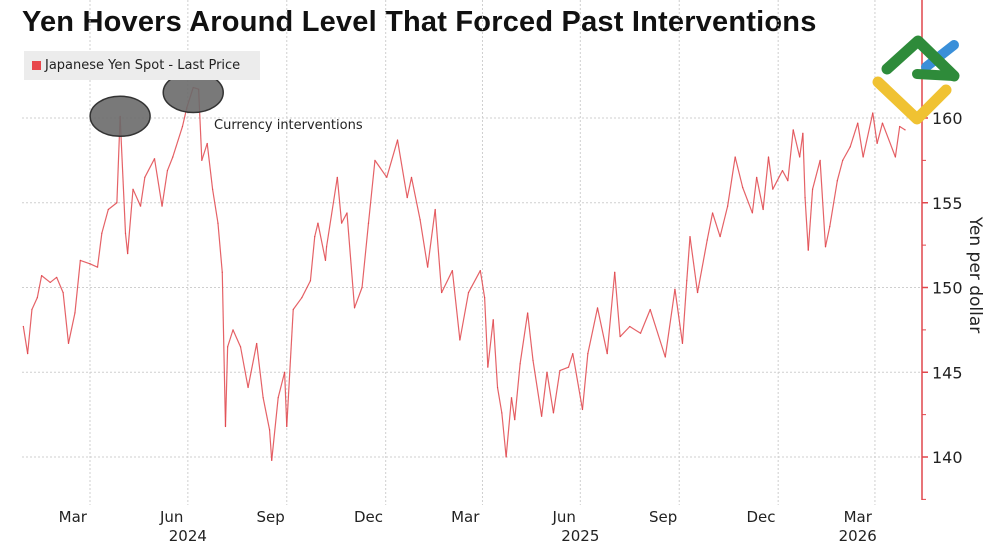  What do you see at coordinates (858, 536) in the screenshot?
I see `x-year-label: 2026` at bounding box center [858, 536].